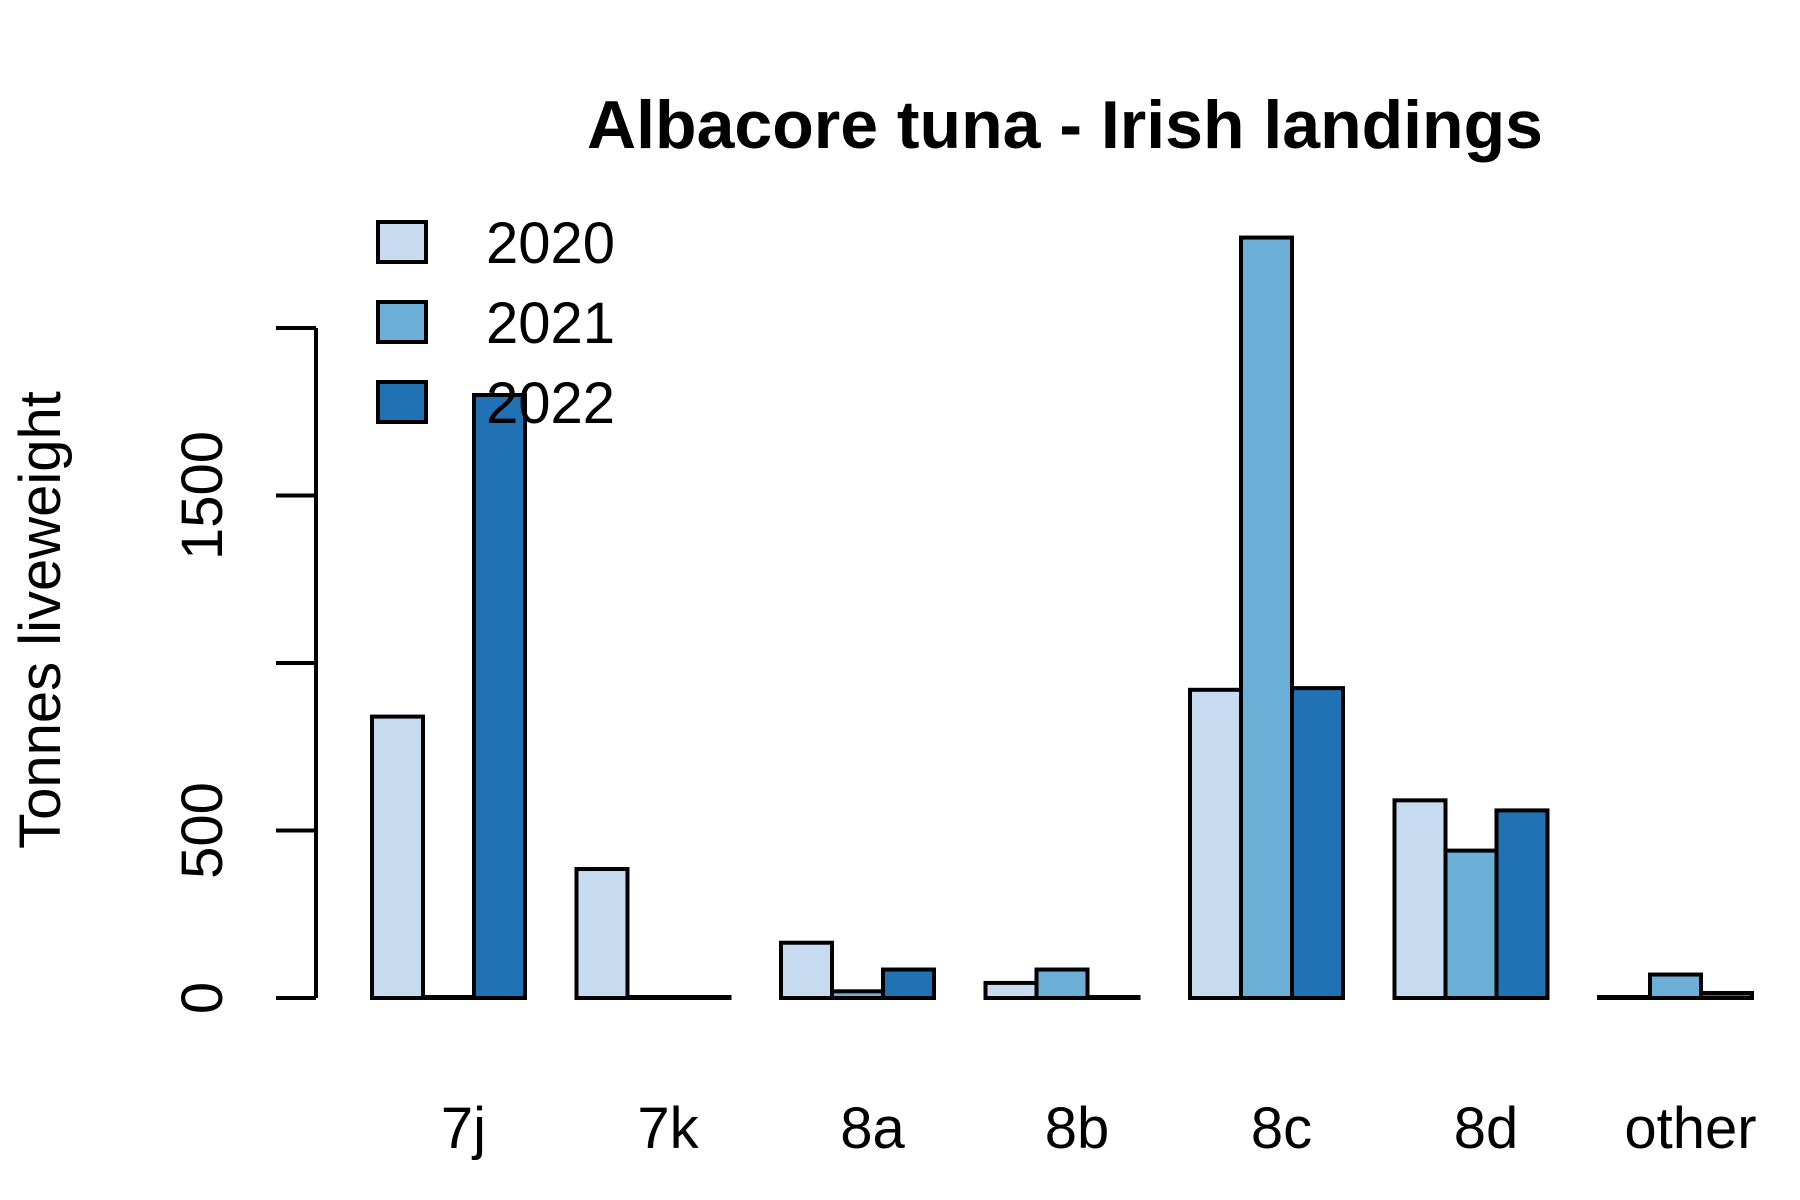 The width and height of the screenshot is (1800, 1200). I want to click on legend-label: 2020, so click(550, 243).